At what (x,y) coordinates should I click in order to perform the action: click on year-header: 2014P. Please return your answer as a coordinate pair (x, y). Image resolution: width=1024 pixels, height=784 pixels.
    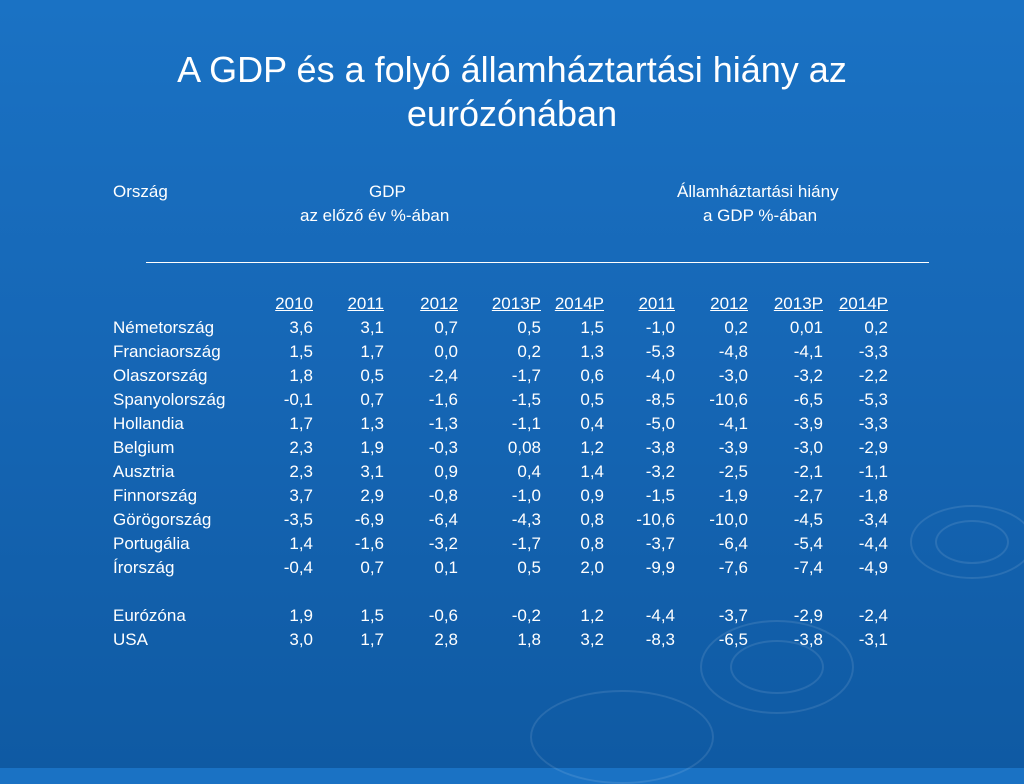
    Looking at the image, I should click on (863, 303).